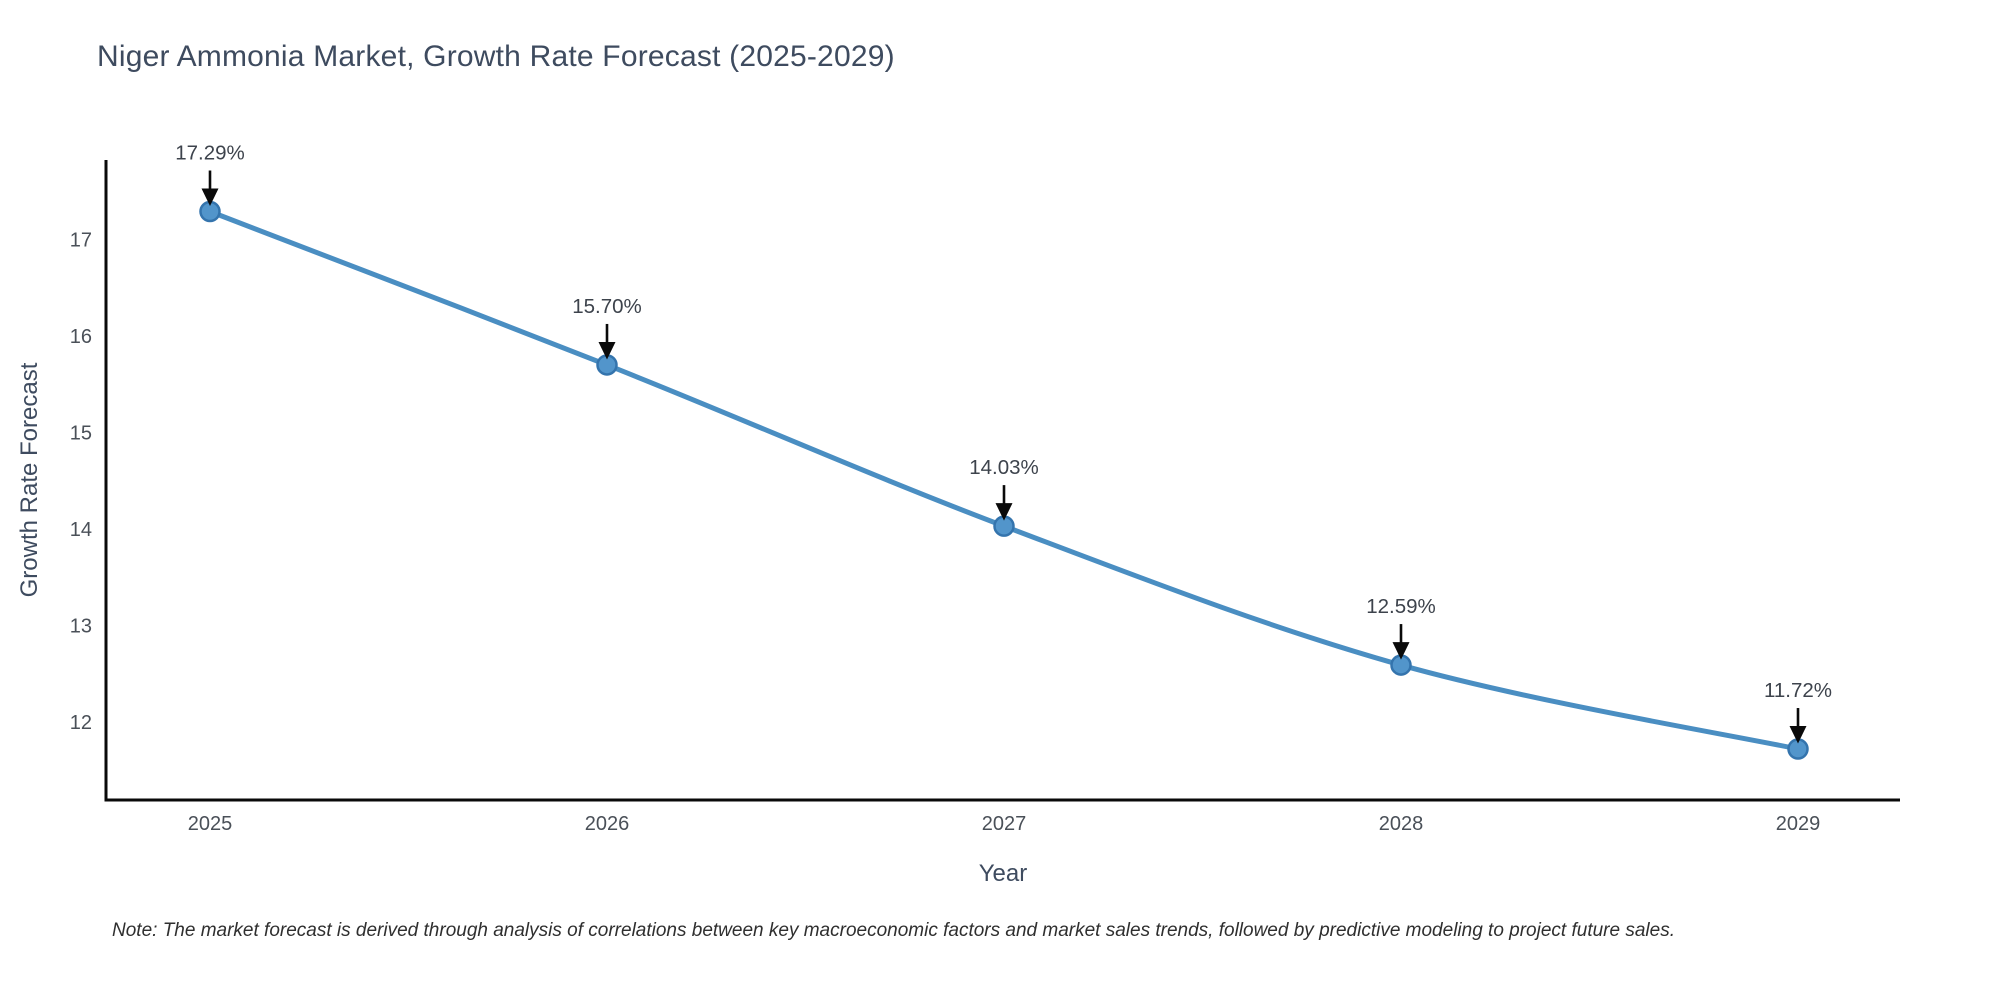 Image resolution: width=2000 pixels, height=1000 pixels. Describe the element at coordinates (1798, 824) in the screenshot. I see `x-tick-label-2029: 2029` at that location.